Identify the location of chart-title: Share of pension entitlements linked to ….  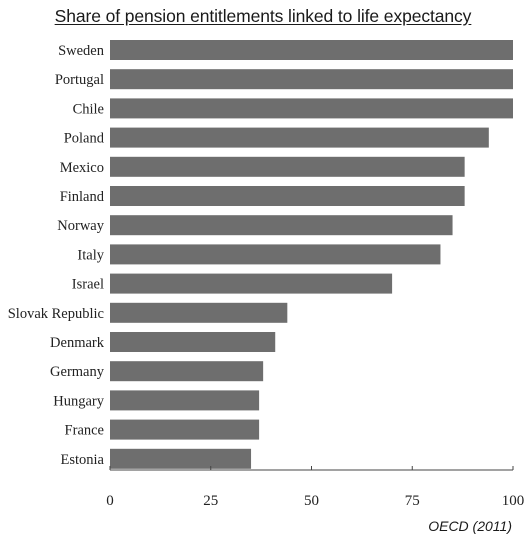
(263, 16).